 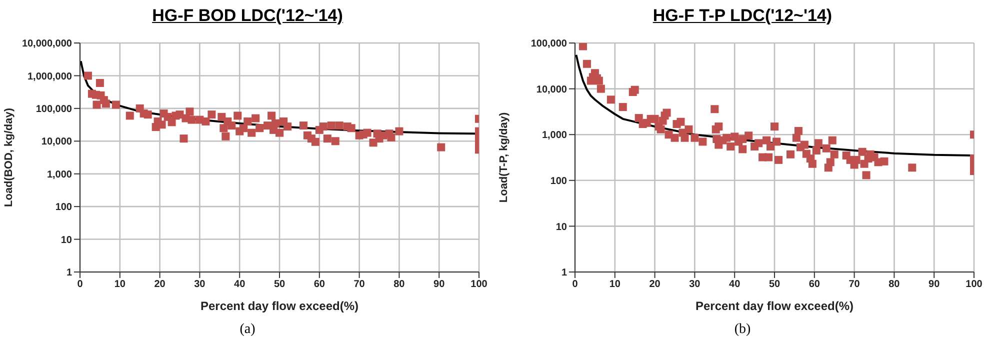 What do you see at coordinates (742, 330) in the screenshot?
I see `text: (b)` at bounding box center [742, 330].